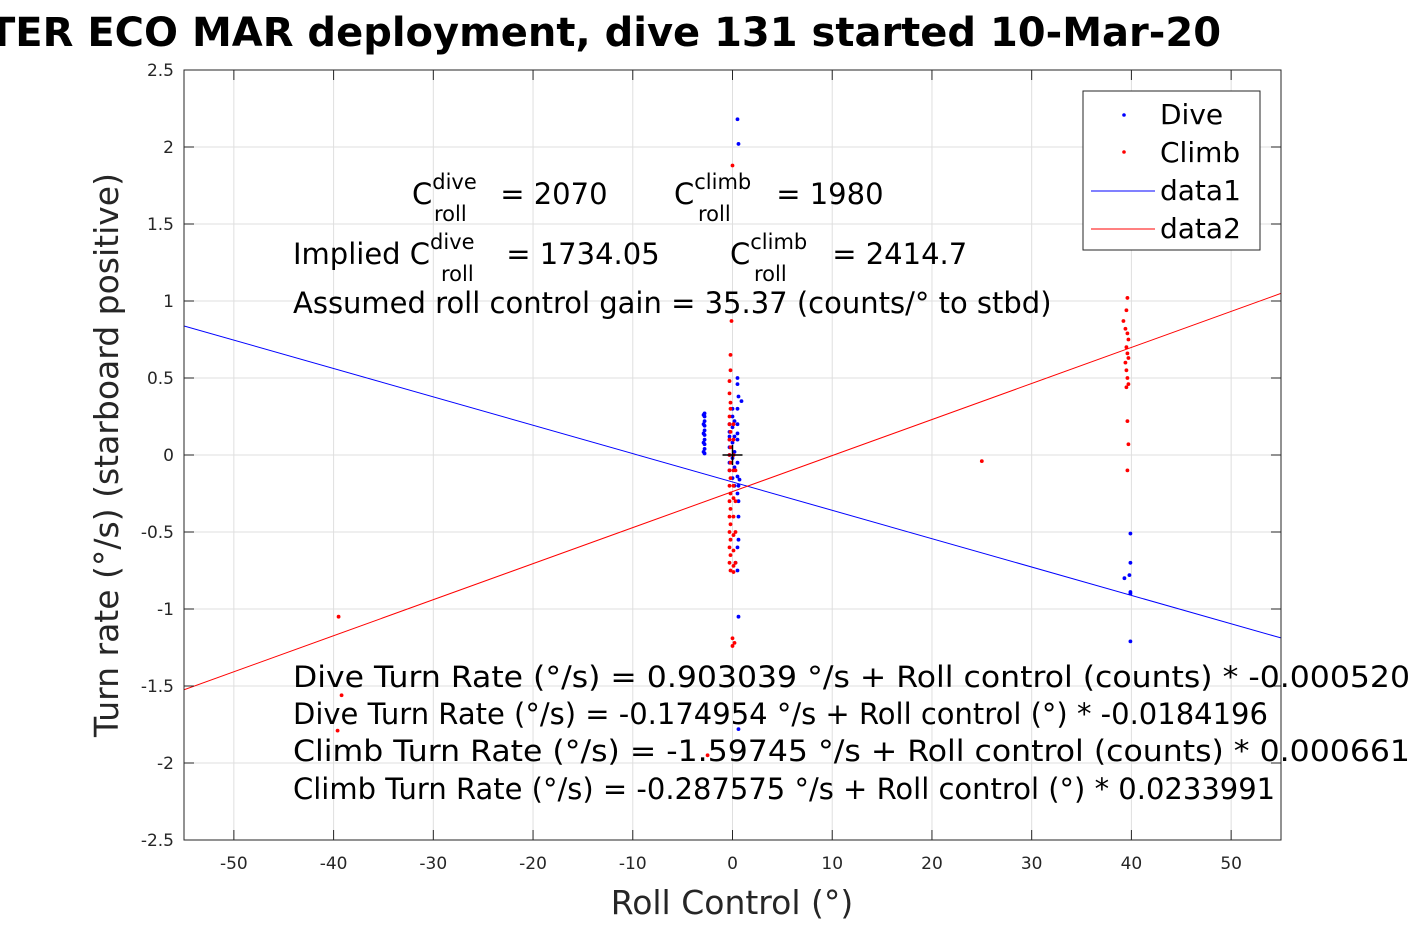 Image resolution: width=1417 pixels, height=945 pixels. I want to click on y-tick-label: -2.5, so click(157, 841).